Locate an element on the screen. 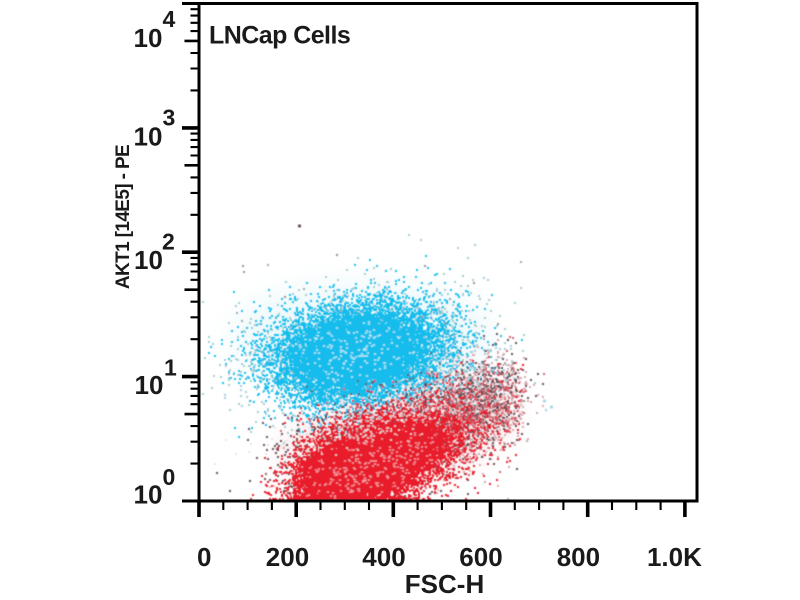 This screenshot has height=600, width=800. svg-text: 3 is located at coordinates (169, 118).